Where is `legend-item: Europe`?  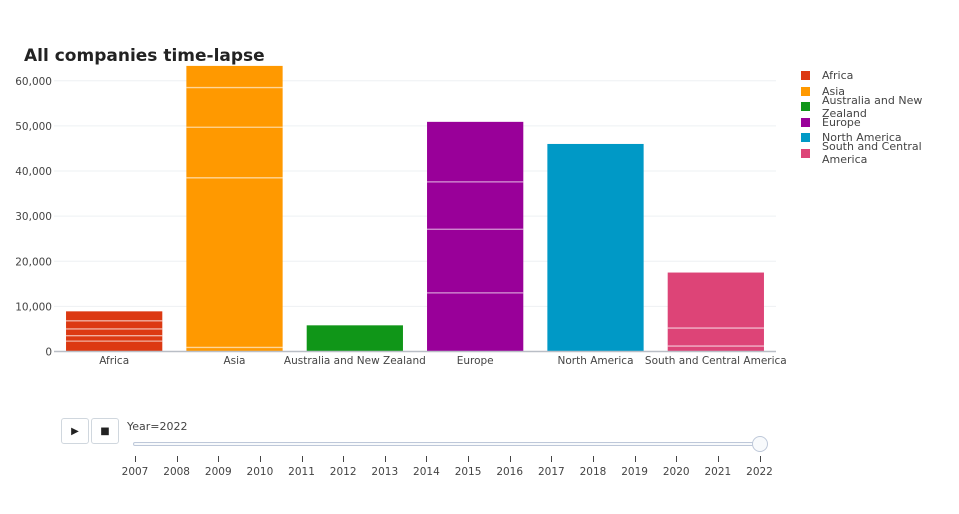 legend-item: Europe is located at coordinates (880, 123).